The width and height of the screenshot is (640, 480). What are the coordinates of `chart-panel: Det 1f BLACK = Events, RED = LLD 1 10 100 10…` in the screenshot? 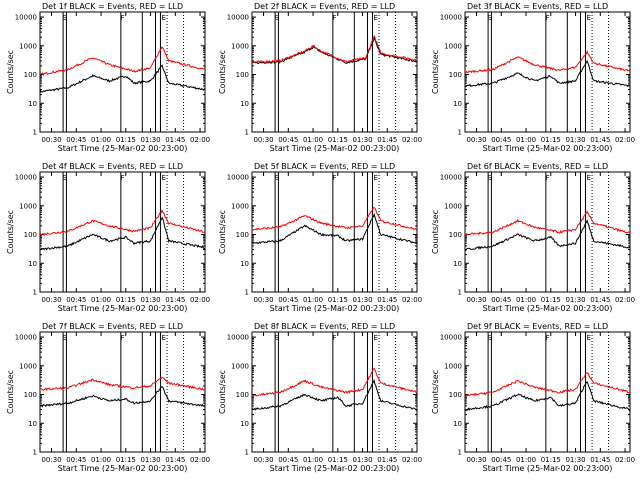 It's located at (108, 77).